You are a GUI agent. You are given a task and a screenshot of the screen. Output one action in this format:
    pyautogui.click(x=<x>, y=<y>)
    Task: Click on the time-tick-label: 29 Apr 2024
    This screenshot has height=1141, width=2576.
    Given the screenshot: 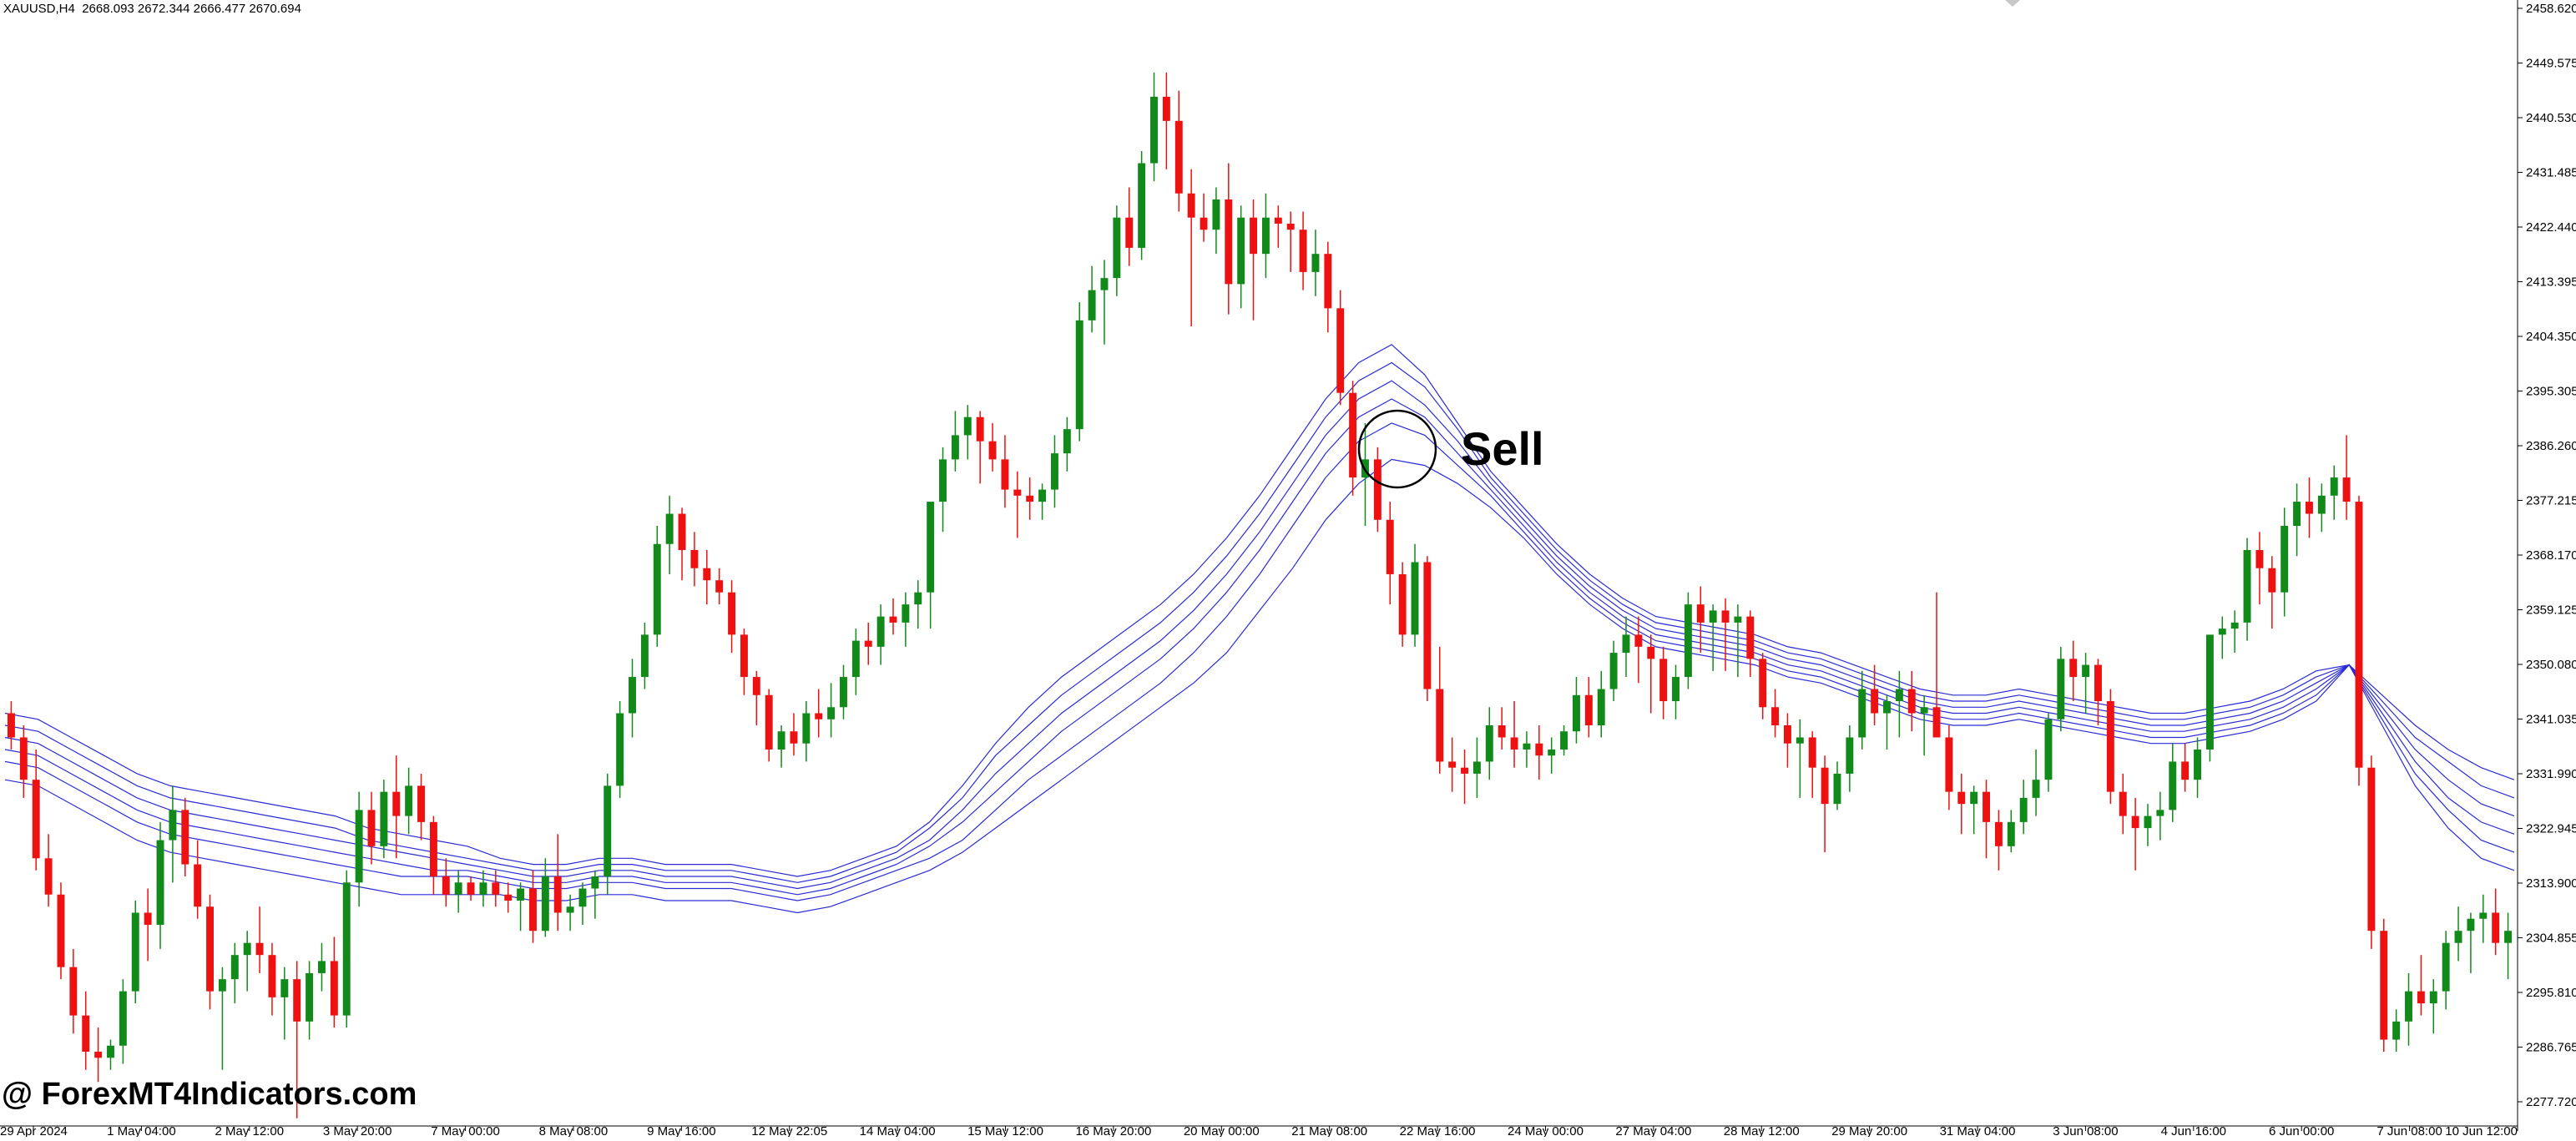 What is the action you would take?
    pyautogui.click(x=34, y=1130)
    